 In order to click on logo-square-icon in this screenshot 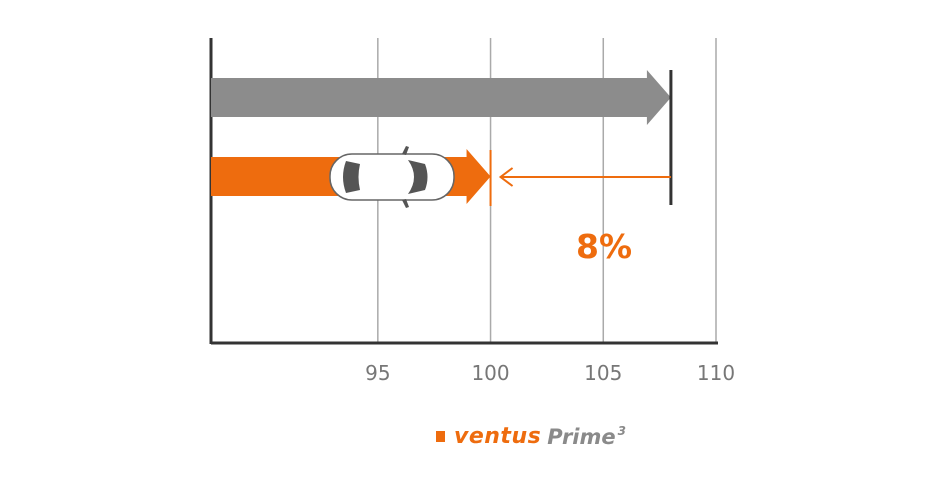, I will do `click(440, 436)`.